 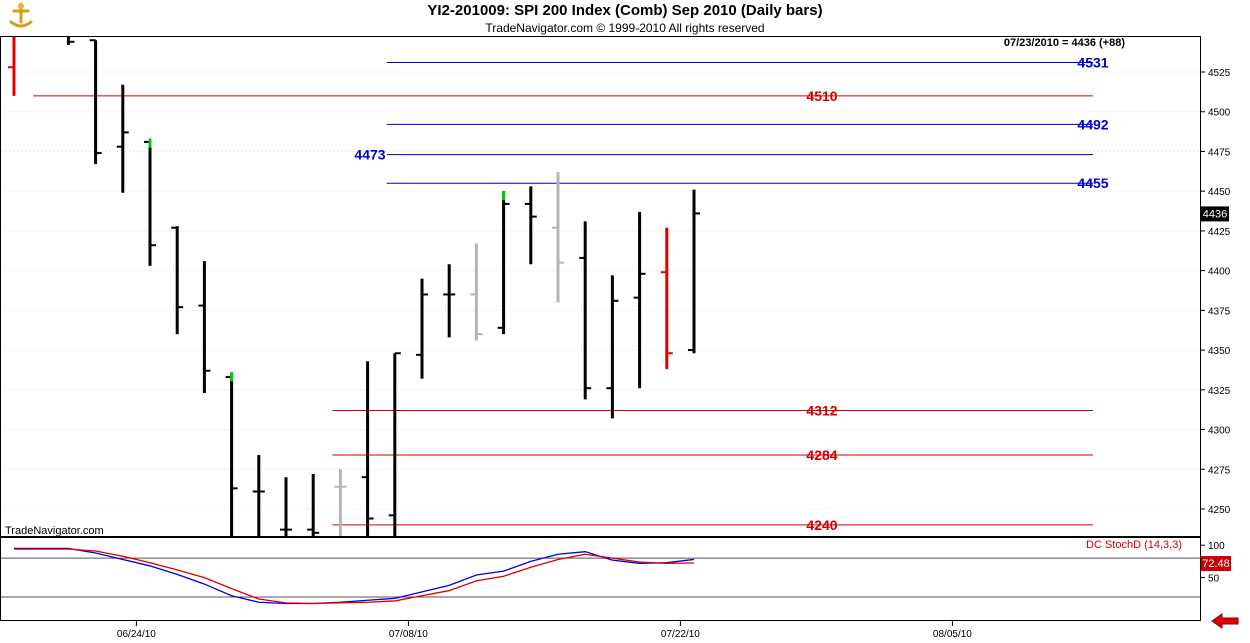 I want to click on price-tick-label: 4325, so click(x=1219, y=391).